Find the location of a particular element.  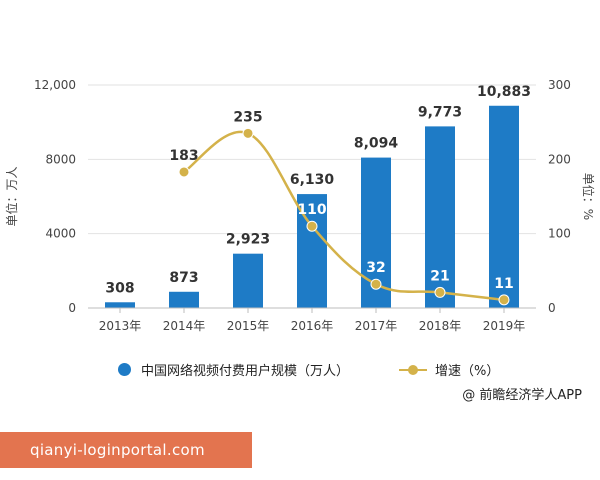

bar-value-label: 873 is located at coordinates (183, 278).